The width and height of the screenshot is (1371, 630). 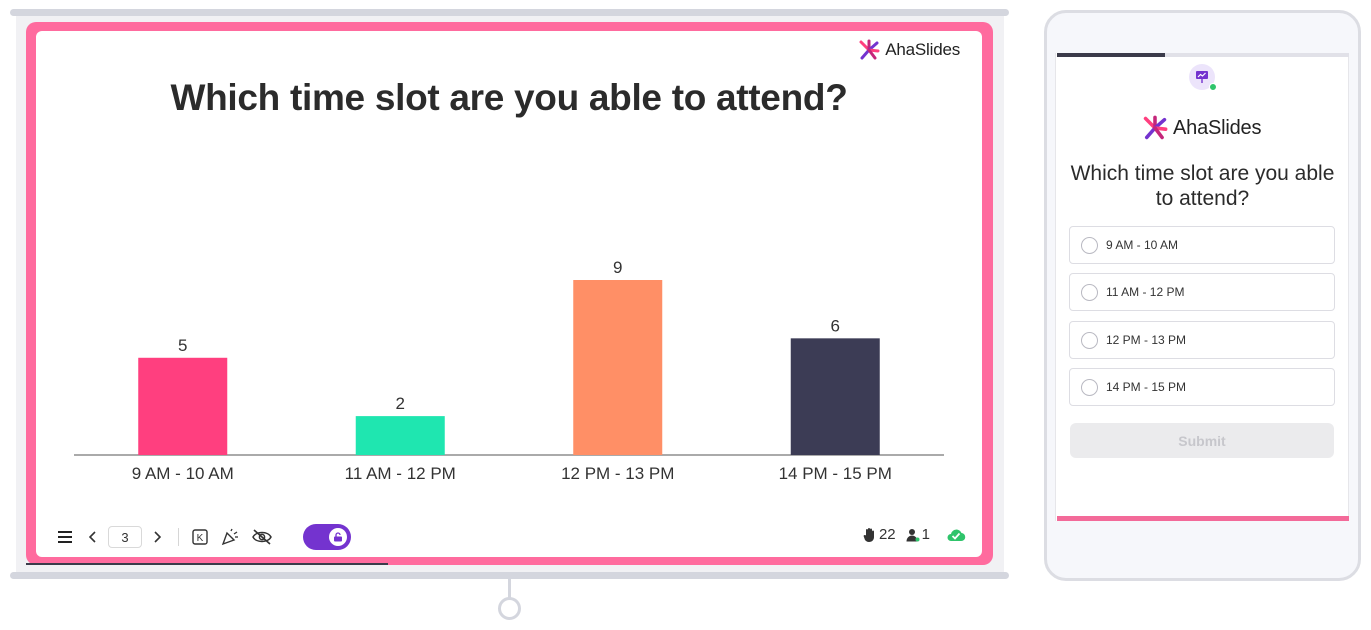 I want to click on submit-button: Submit, so click(x=1202, y=440).